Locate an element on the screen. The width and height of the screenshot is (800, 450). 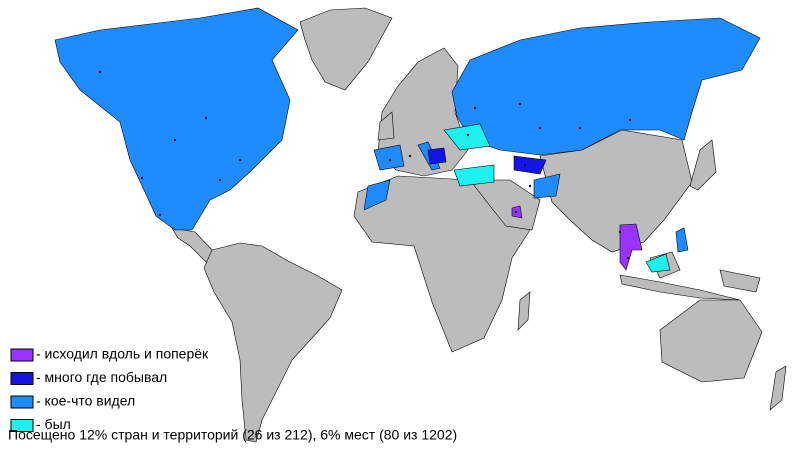
uk is located at coordinates (386, 126).